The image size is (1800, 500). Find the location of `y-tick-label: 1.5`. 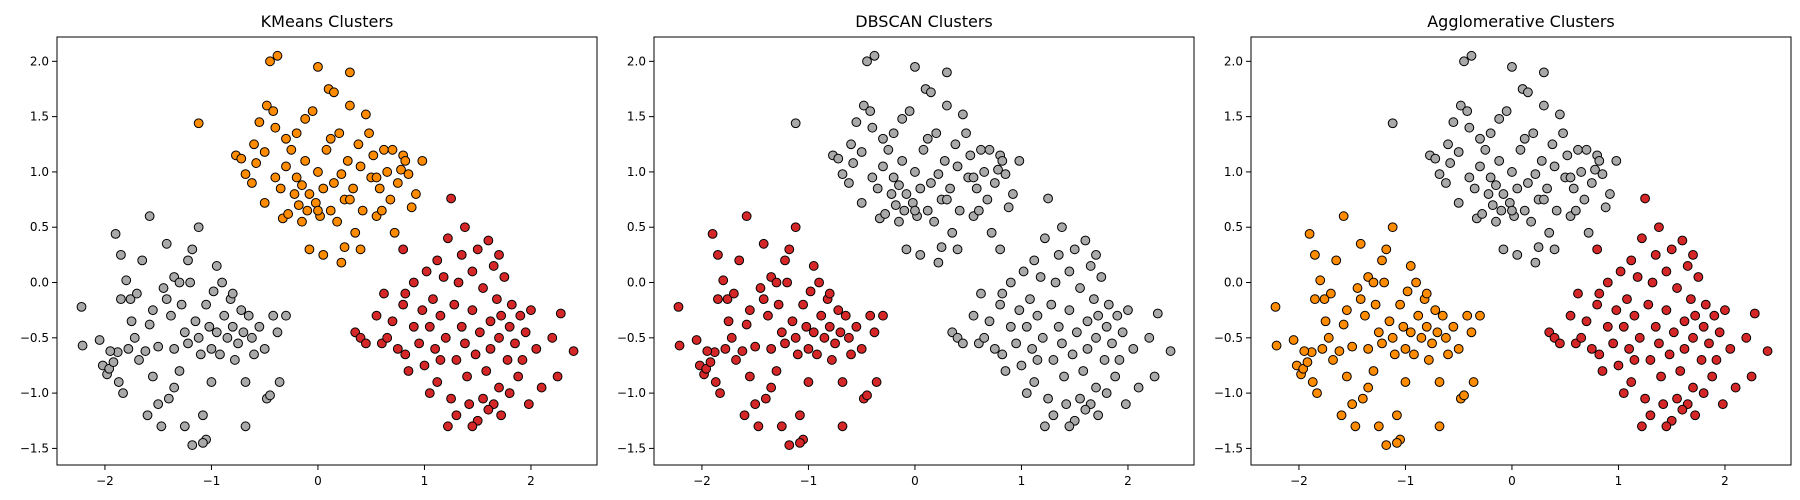

y-tick-label: 1.5 is located at coordinates (636, 117).